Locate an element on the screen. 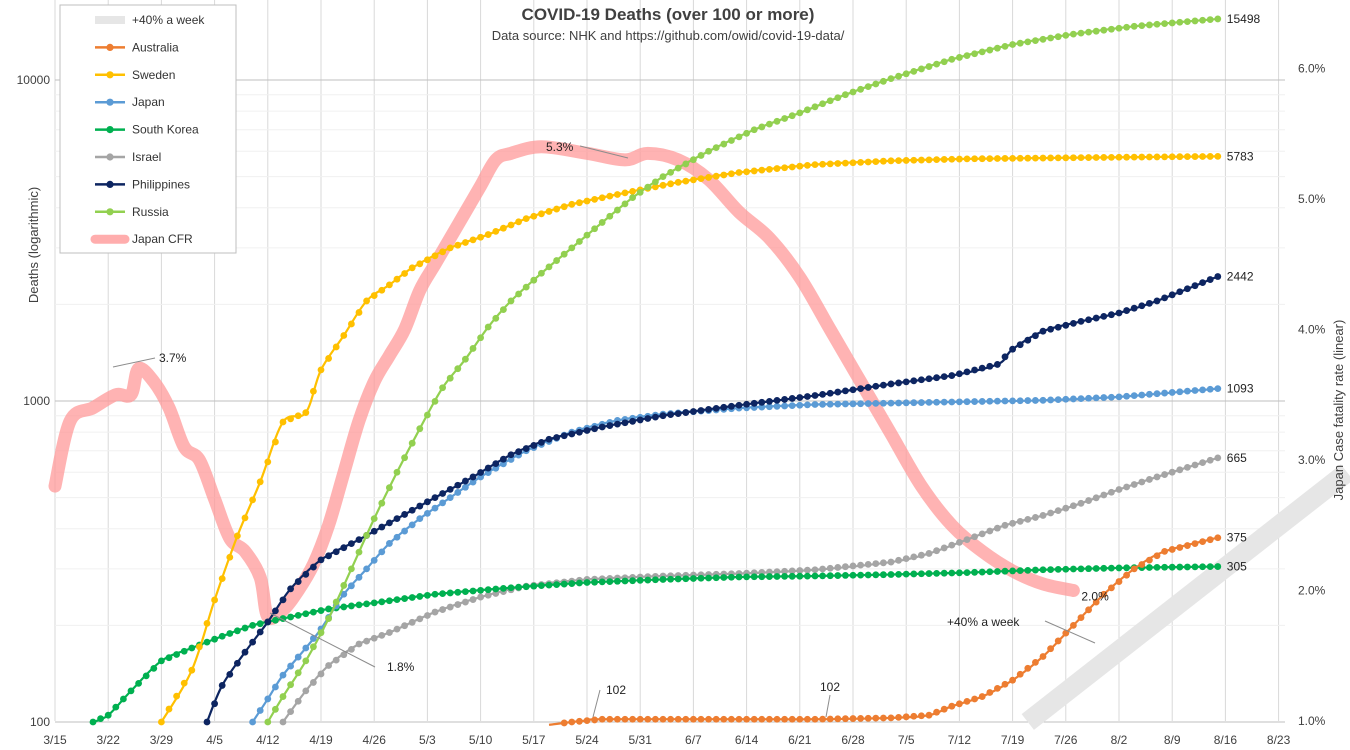 The width and height of the screenshot is (1350, 750). legend-item-israel: Israel is located at coordinates (128, 157).